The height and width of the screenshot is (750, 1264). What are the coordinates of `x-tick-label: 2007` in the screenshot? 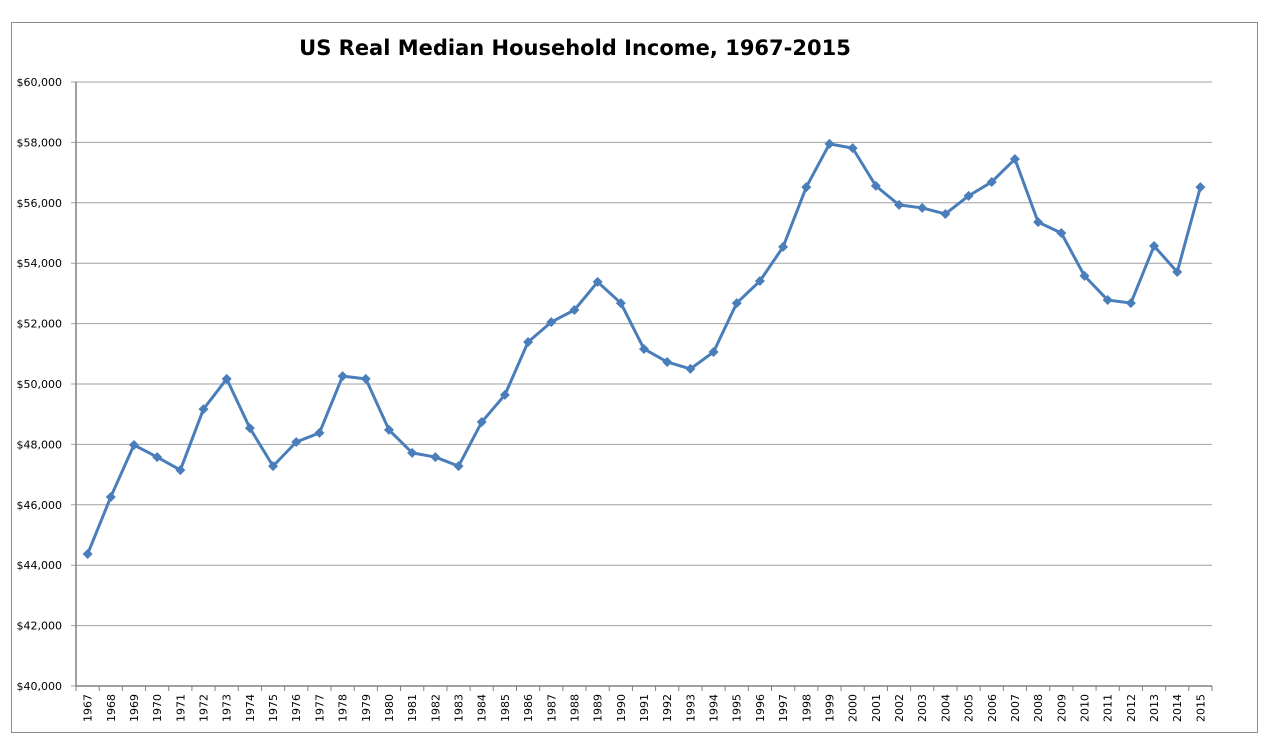 It's located at (1015, 708).